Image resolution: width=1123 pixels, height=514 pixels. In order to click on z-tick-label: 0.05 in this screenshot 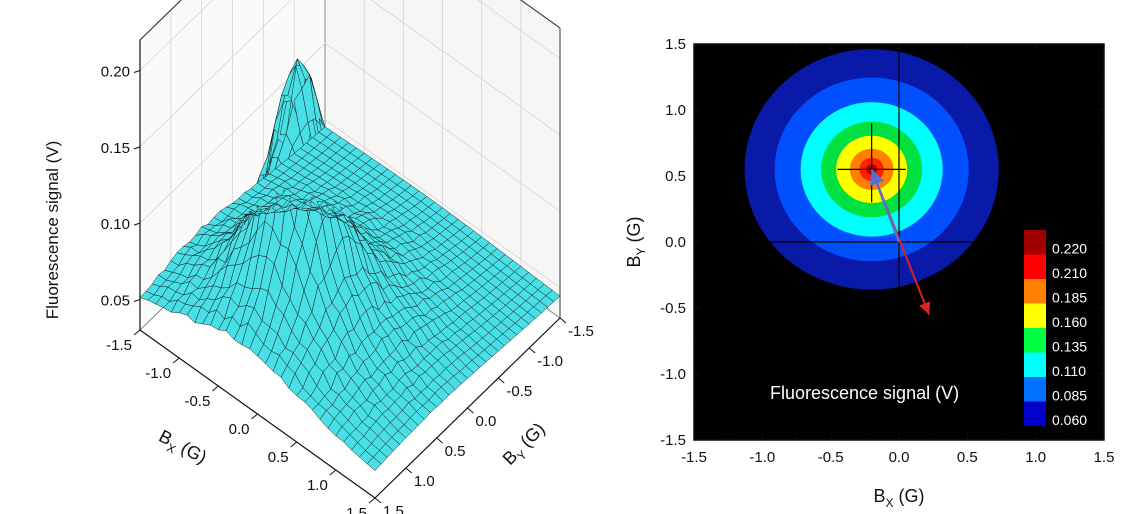, I will do `click(115, 300)`.